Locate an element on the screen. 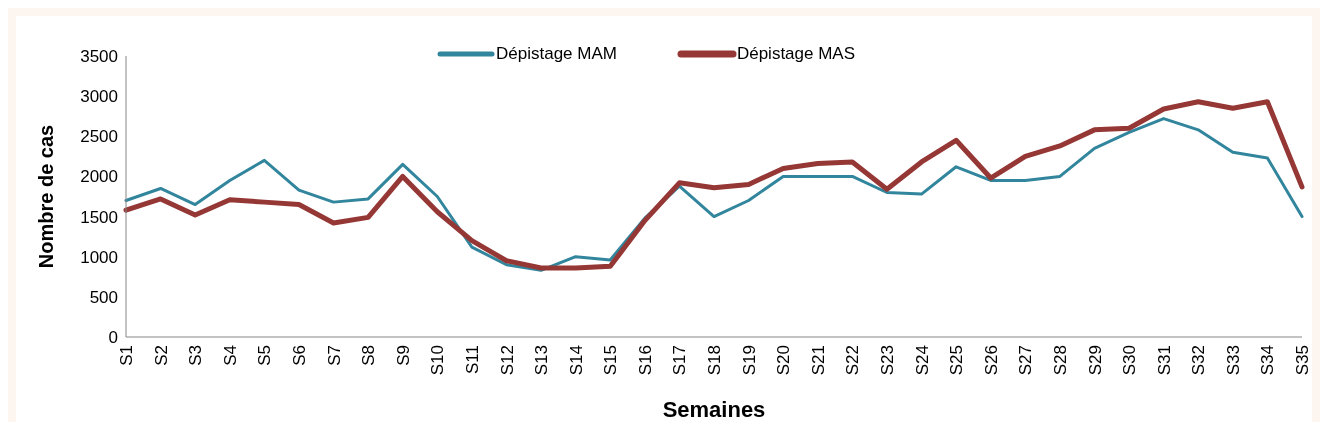 Image resolution: width=1328 pixels, height=430 pixels. x-tick-label: S9 is located at coordinates (403, 355).